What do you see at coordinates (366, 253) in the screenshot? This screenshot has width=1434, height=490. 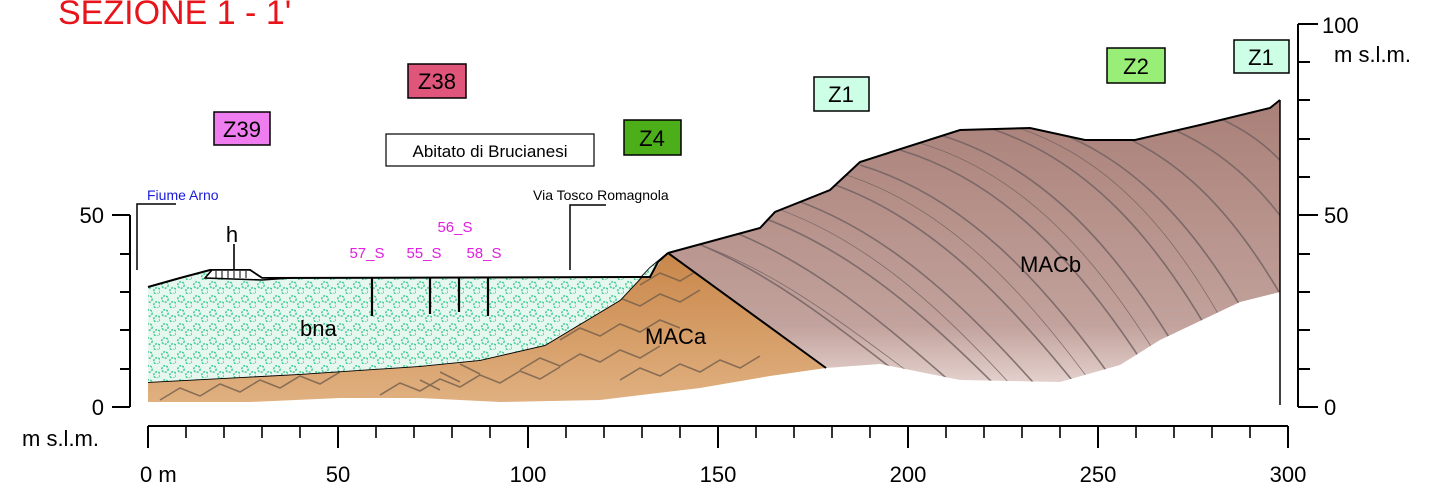 I see `borehole-57-label: 57_S` at bounding box center [366, 253].